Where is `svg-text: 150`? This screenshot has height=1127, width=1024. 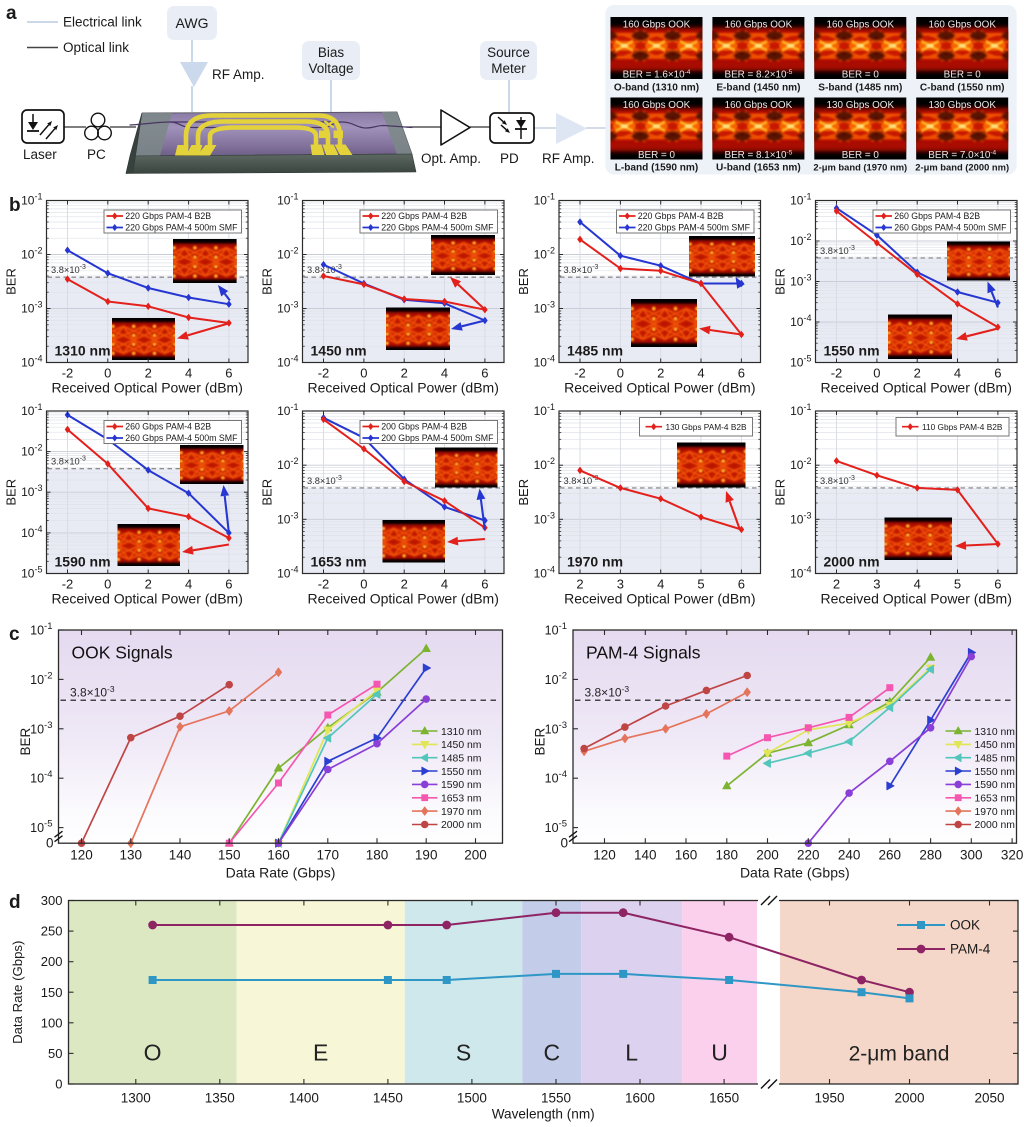
svg-text: 150 is located at coordinates (229, 855).